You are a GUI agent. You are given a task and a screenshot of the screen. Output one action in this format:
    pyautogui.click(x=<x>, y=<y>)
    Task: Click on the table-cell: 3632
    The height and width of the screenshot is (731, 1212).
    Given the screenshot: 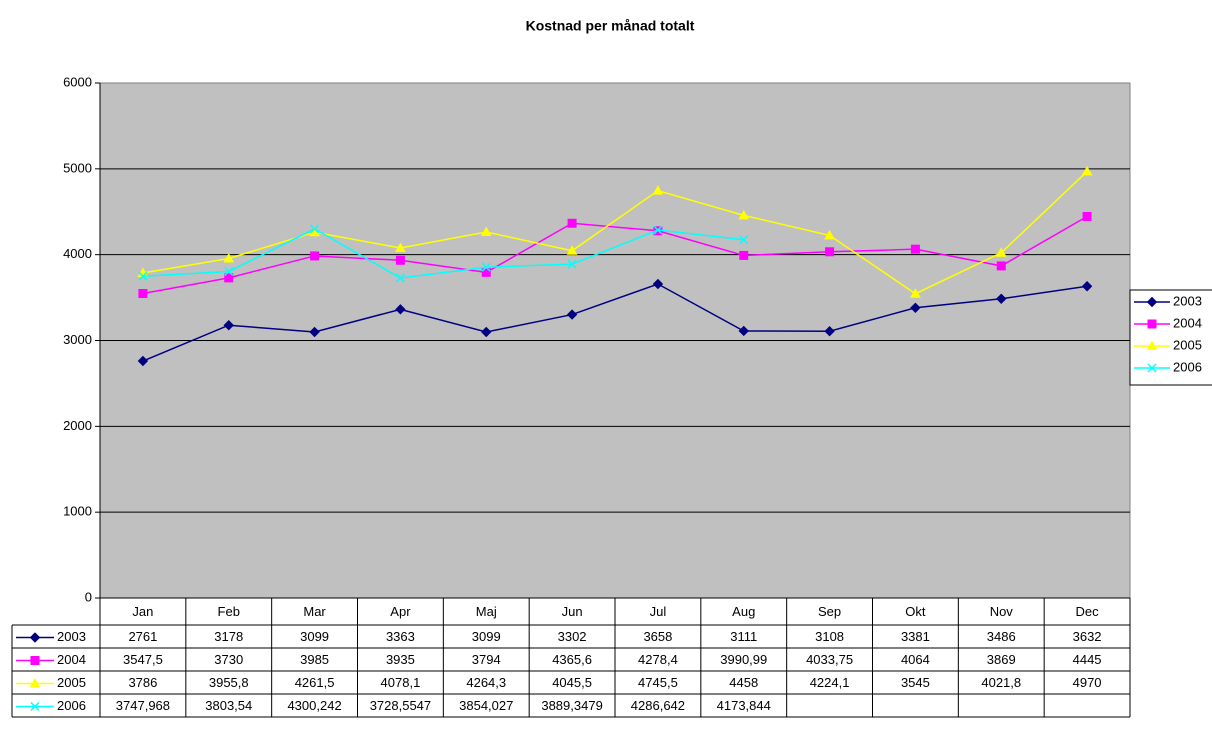 What is the action you would take?
    pyautogui.click(x=1087, y=636)
    